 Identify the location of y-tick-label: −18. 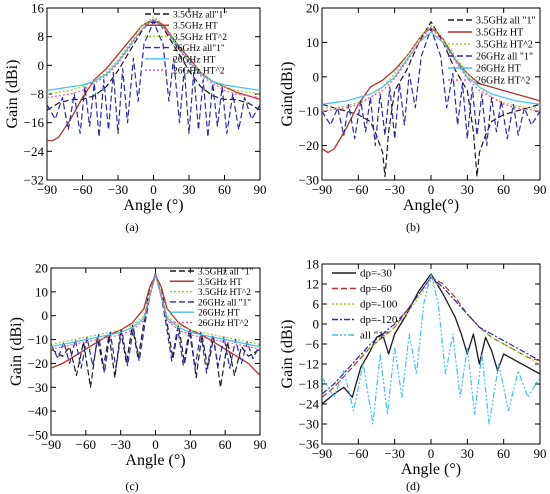
(309, 384).